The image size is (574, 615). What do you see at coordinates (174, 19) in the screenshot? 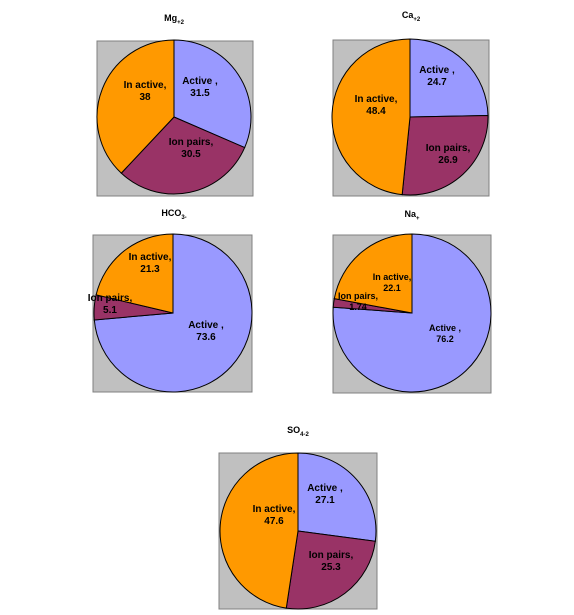
I see `chart-title: Mg+2` at bounding box center [174, 19].